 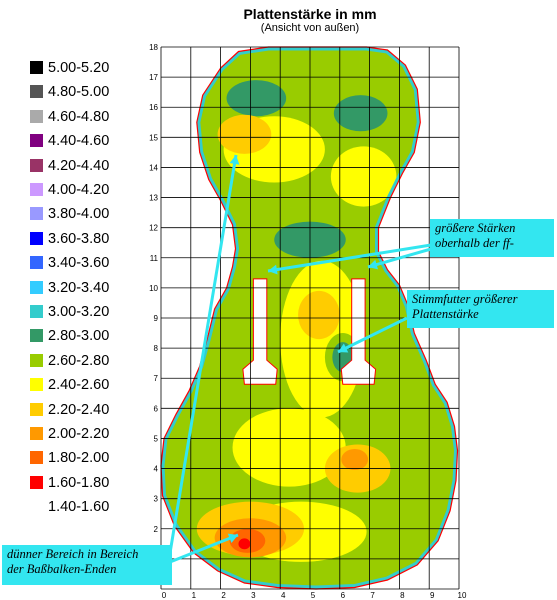 I want to click on legend-entry: 5.00-5.20, so click(x=100, y=68).